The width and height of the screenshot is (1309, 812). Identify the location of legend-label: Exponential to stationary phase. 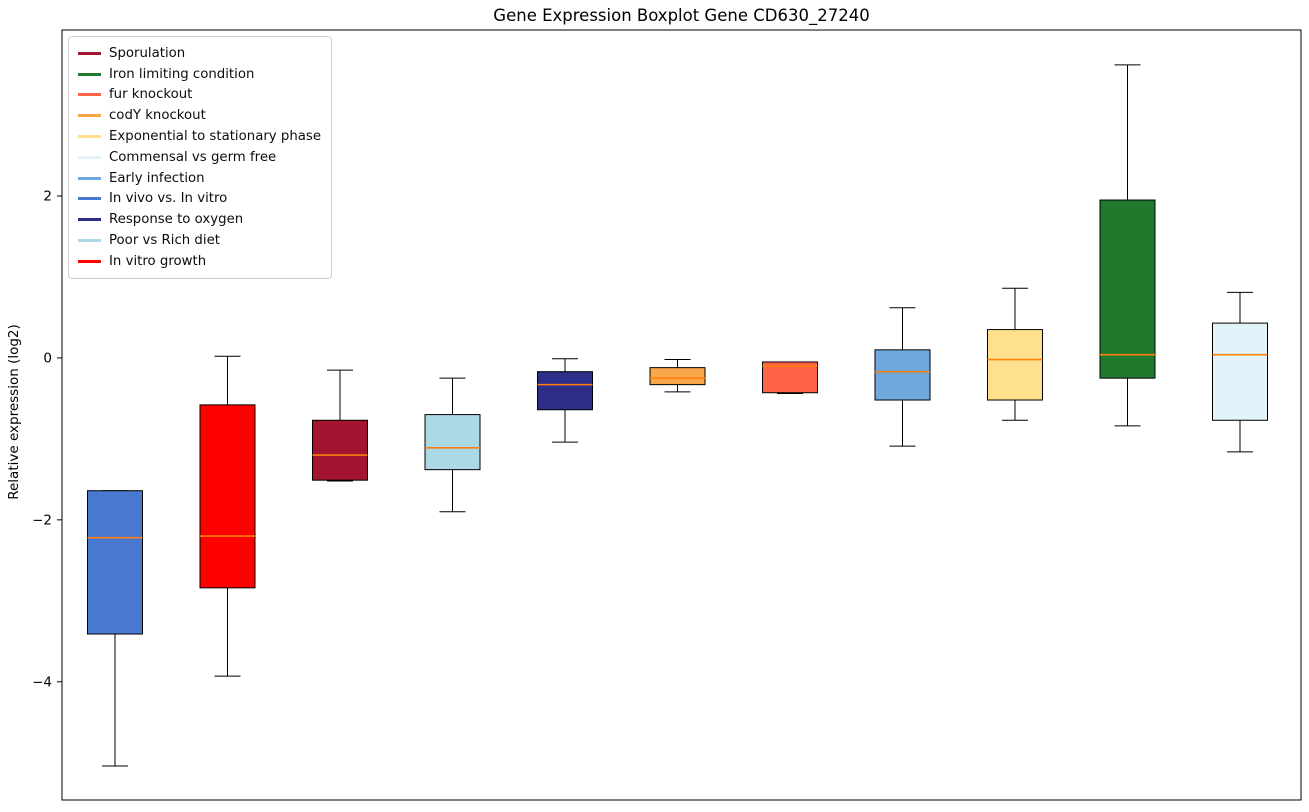
(215, 137).